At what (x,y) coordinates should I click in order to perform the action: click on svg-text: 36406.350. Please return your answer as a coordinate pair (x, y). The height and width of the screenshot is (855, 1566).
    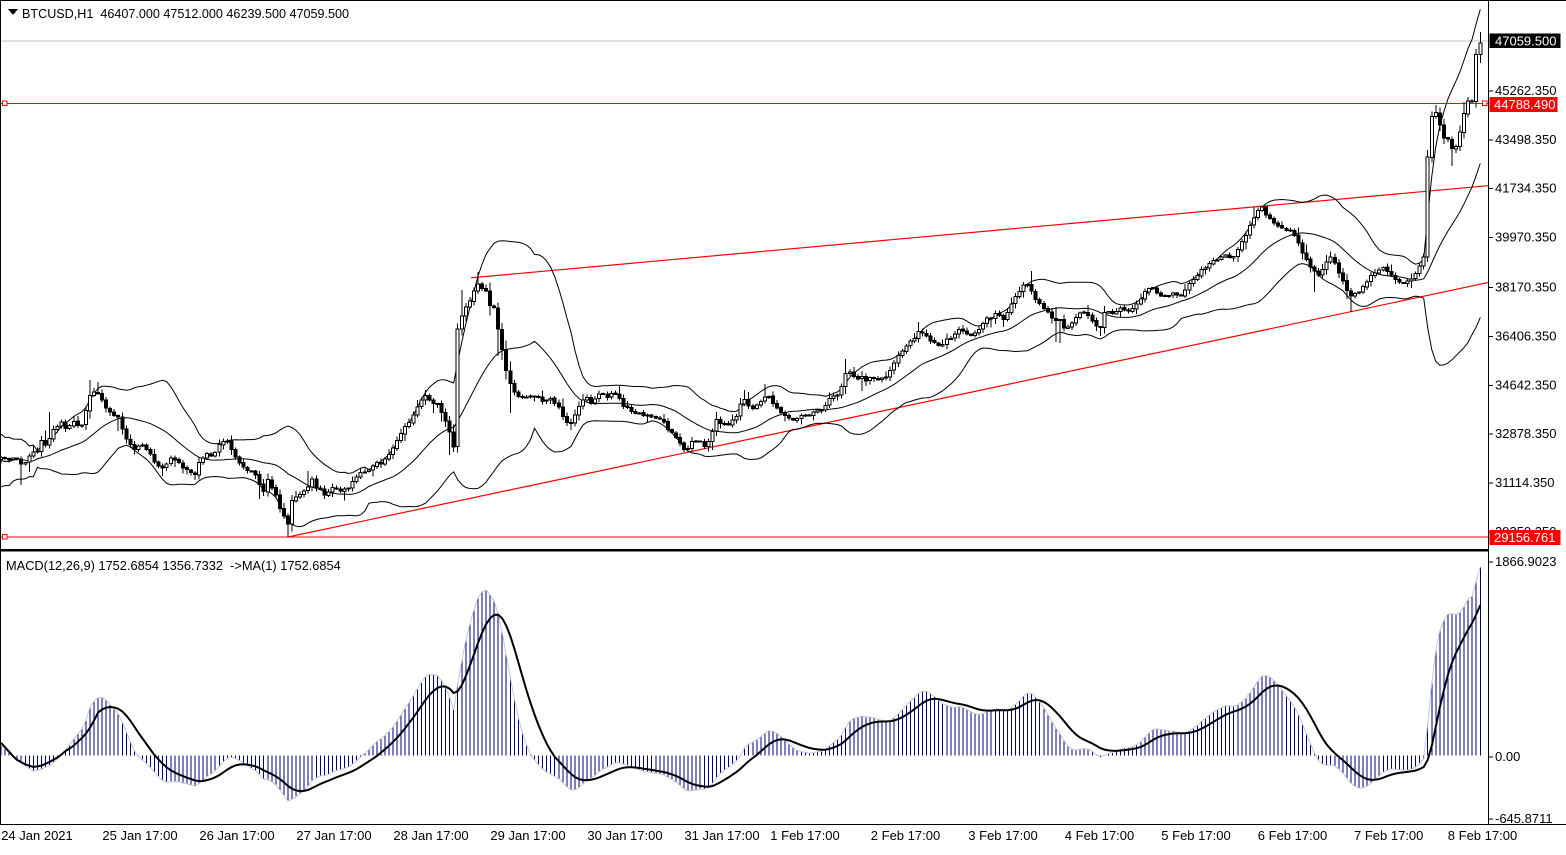
    Looking at the image, I should click on (1525, 335).